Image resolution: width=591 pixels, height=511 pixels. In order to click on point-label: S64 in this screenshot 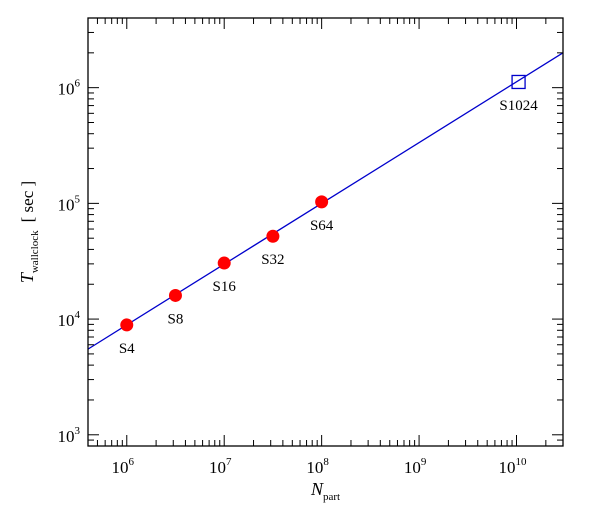, I will do `click(322, 226)`.